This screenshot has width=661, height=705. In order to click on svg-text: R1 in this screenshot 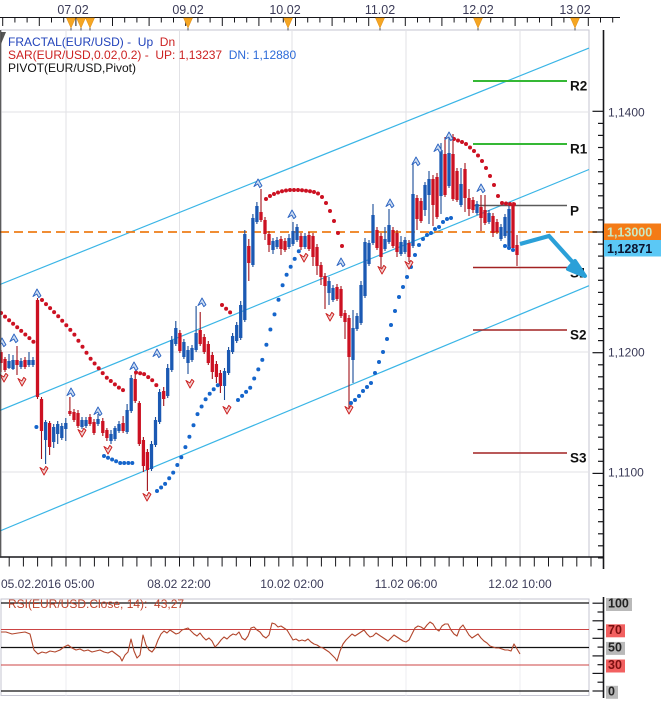, I will do `click(579, 149)`.